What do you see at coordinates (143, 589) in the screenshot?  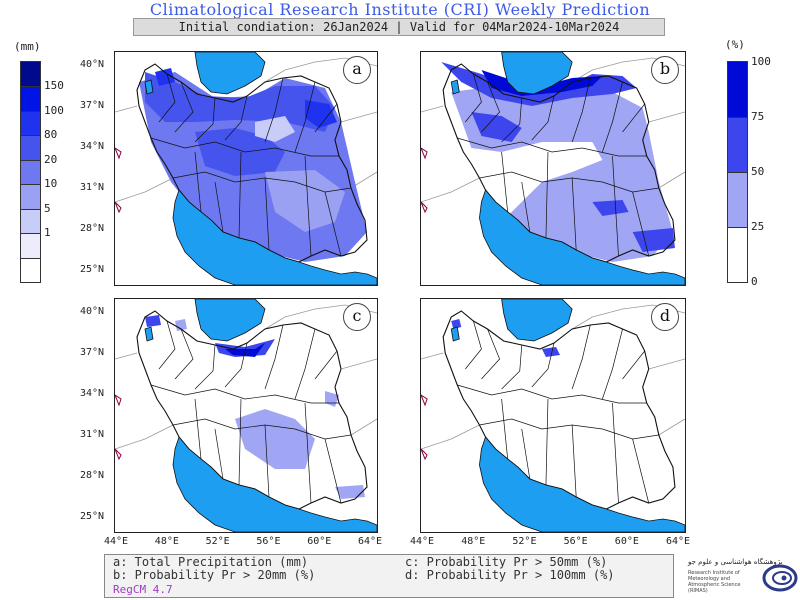 I see `model-label: RegCM 4.7` at bounding box center [143, 589].